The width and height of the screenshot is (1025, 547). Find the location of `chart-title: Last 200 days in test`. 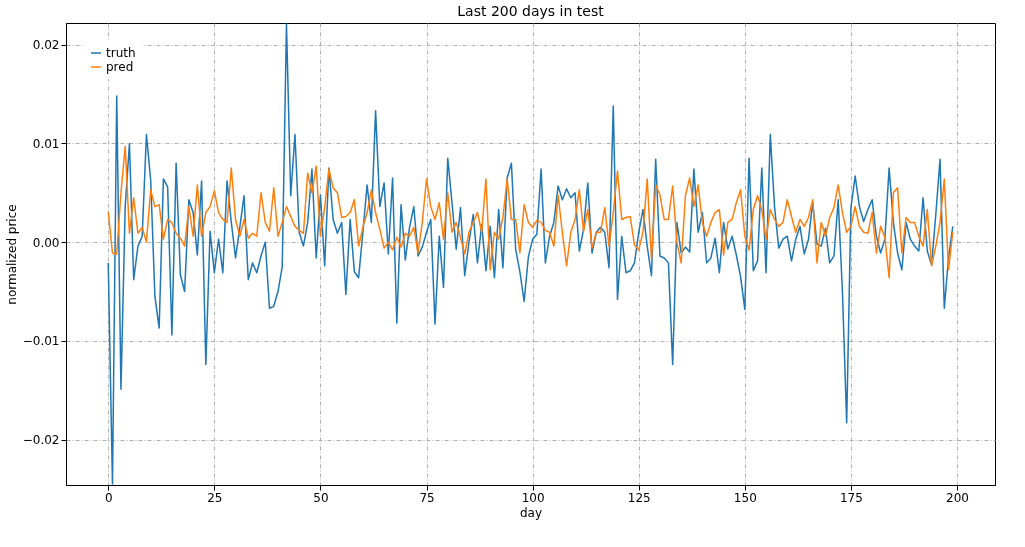

chart-title: Last 200 days in test is located at coordinates (531, 11).